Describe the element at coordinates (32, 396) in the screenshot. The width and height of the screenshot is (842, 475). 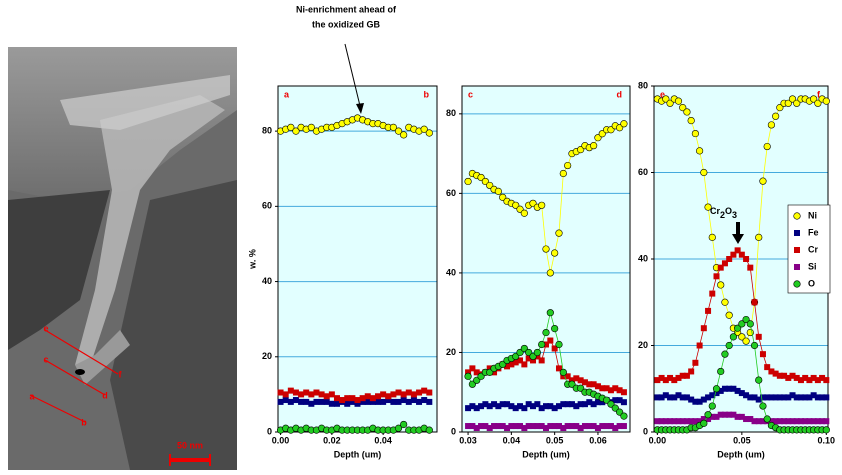
I see `line-label: a` at that location.